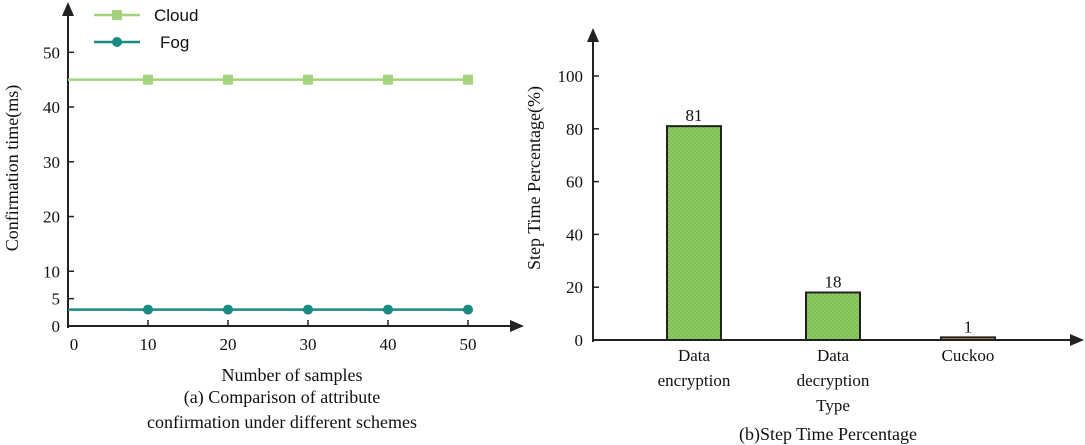  What do you see at coordinates (148, 344) in the screenshot?
I see `line-x-tick-label: 10` at bounding box center [148, 344].